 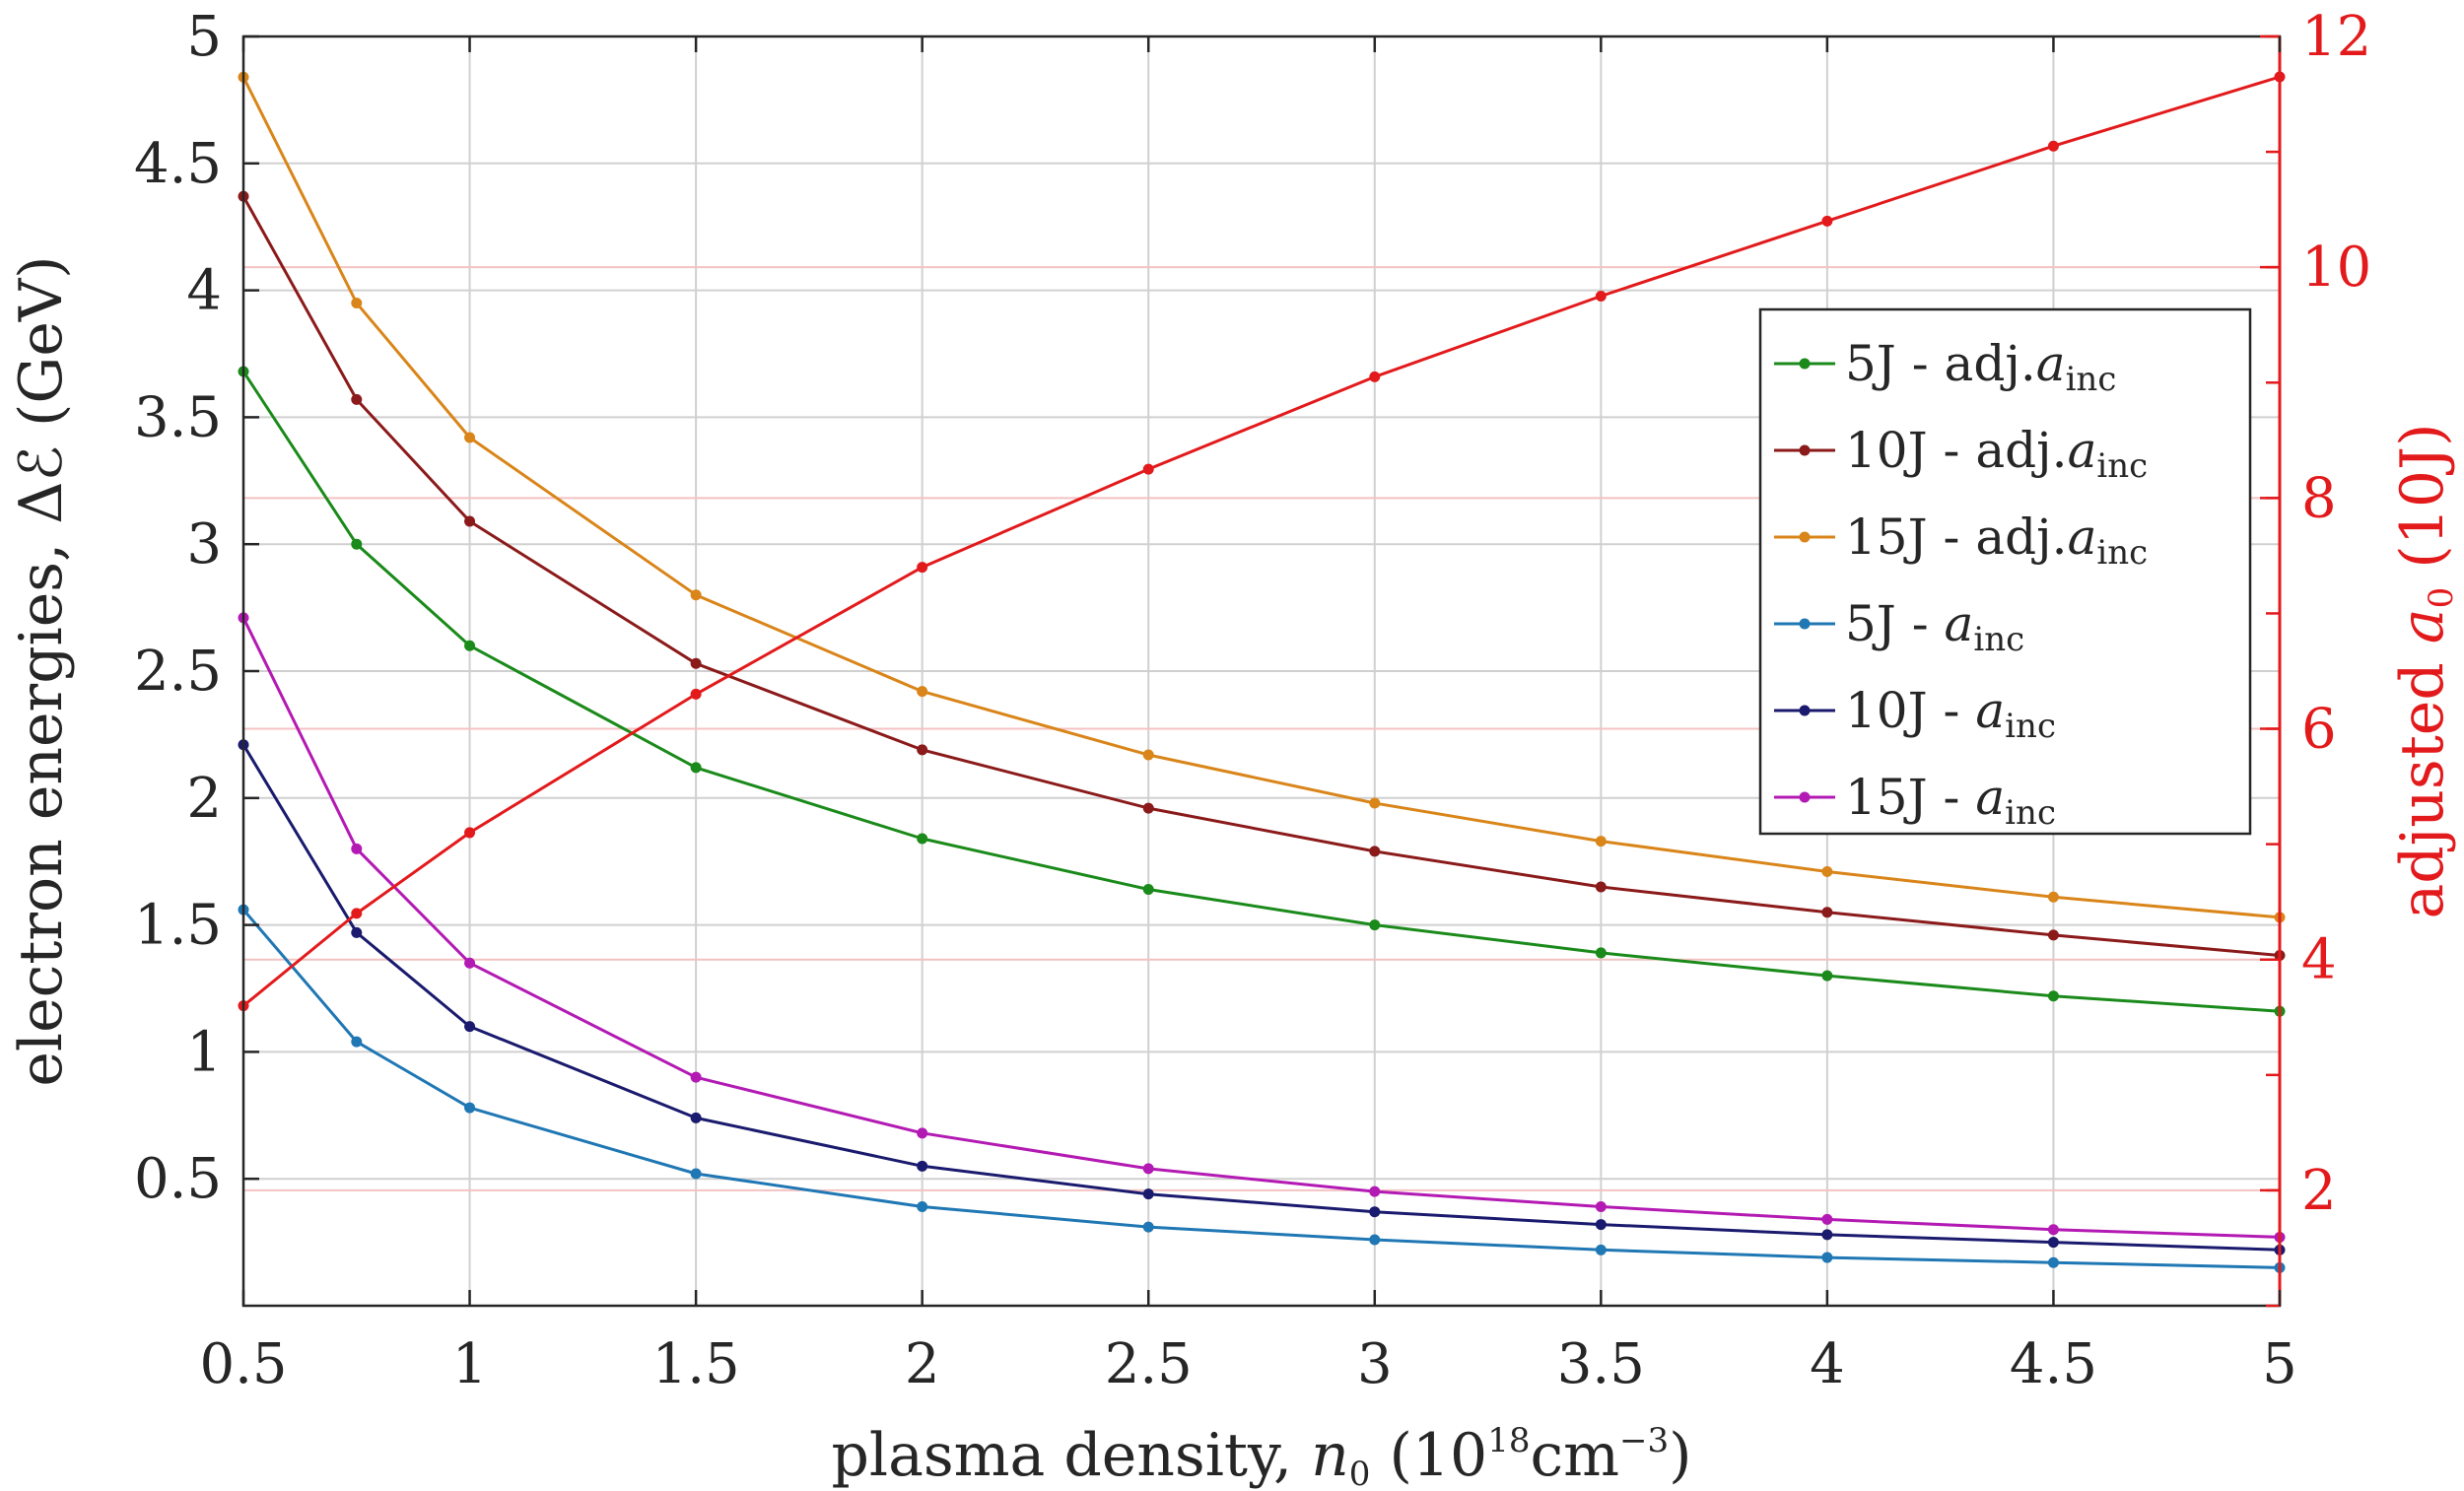 What do you see at coordinates (2053, 1364) in the screenshot?
I see `x-tick-label: 4.5` at bounding box center [2053, 1364].